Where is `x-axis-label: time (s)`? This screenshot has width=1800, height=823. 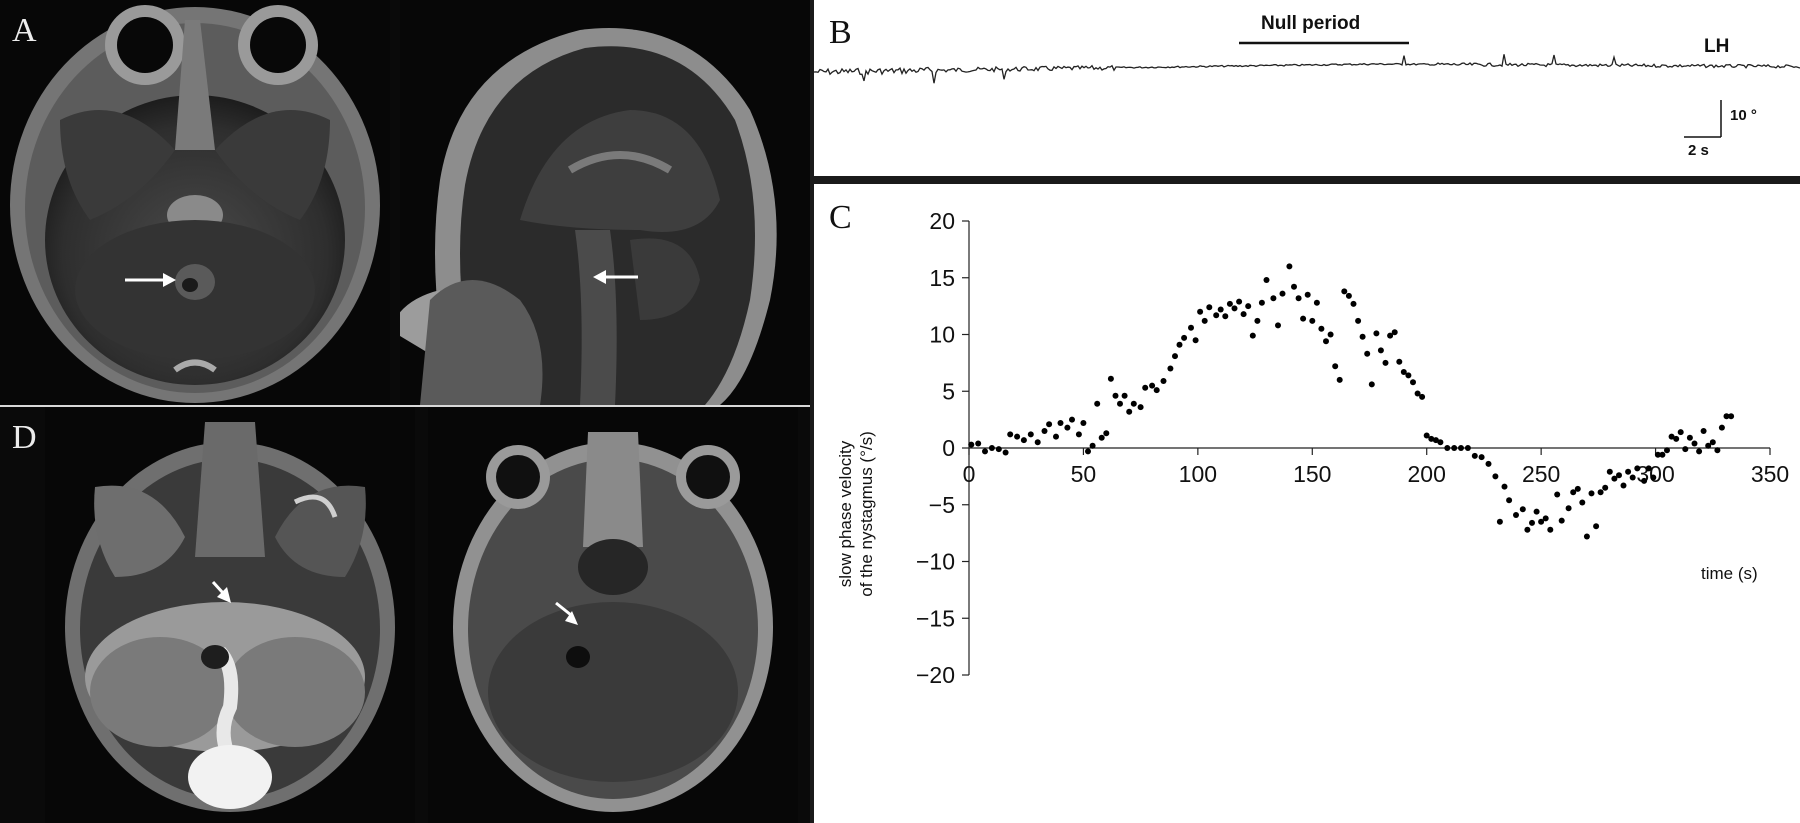 x-axis-label: time (s) is located at coordinates (1729, 573).